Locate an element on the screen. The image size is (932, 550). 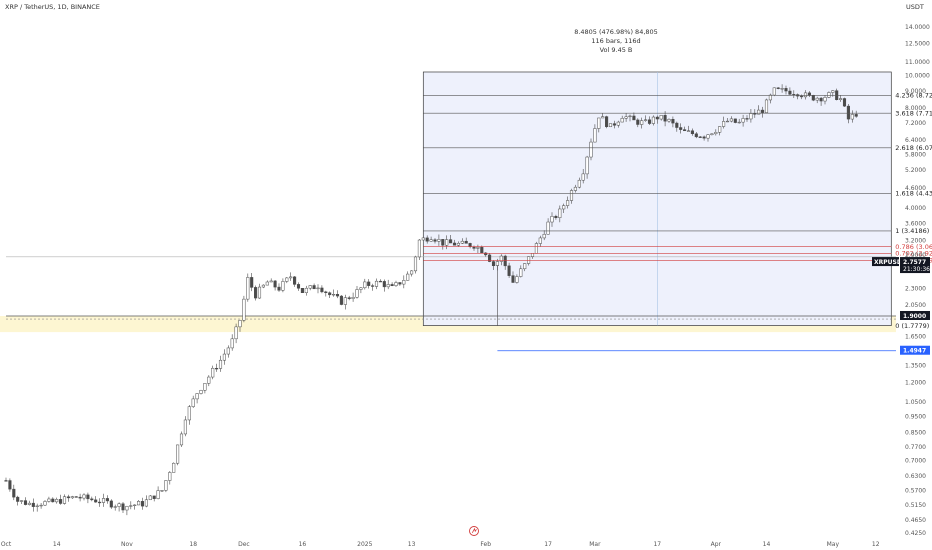
price-tick-27: 0.5150 is located at coordinates (915, 505).